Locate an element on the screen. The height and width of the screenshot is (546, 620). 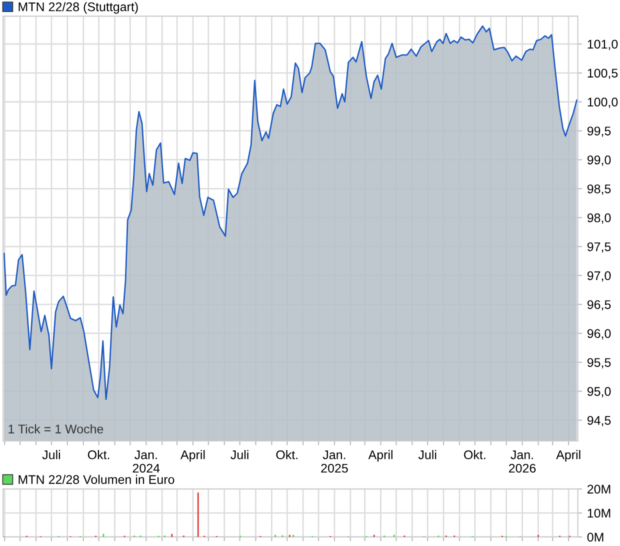
y-tick-label: 20M is located at coordinates (598, 489).